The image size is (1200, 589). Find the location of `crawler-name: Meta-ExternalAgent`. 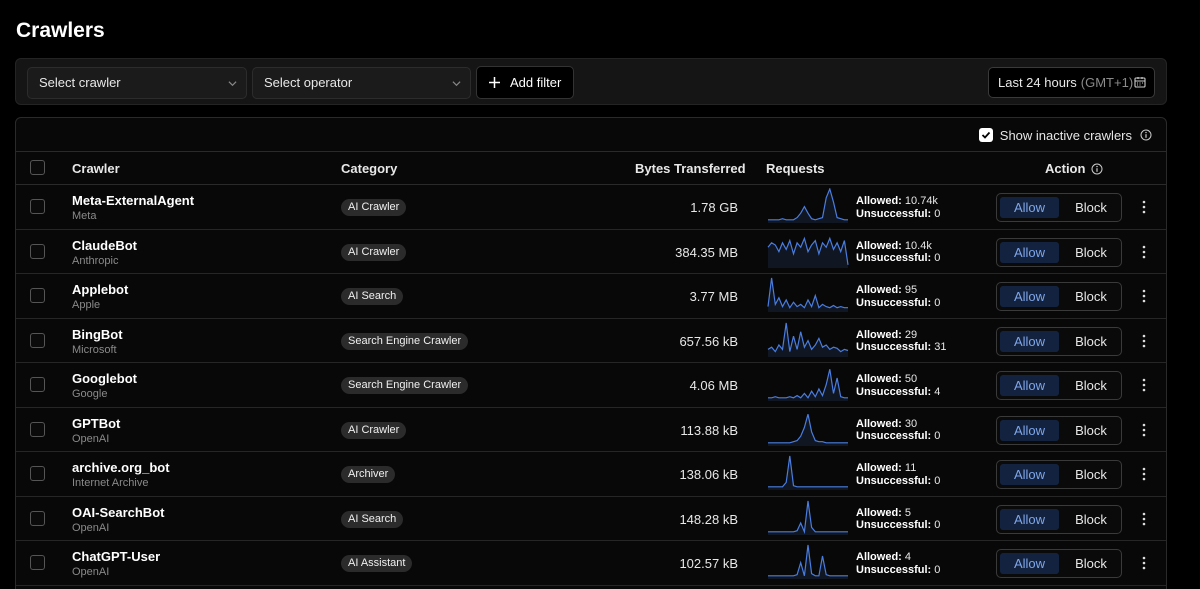

crawler-name: Meta-ExternalAgent is located at coordinates (133, 200).